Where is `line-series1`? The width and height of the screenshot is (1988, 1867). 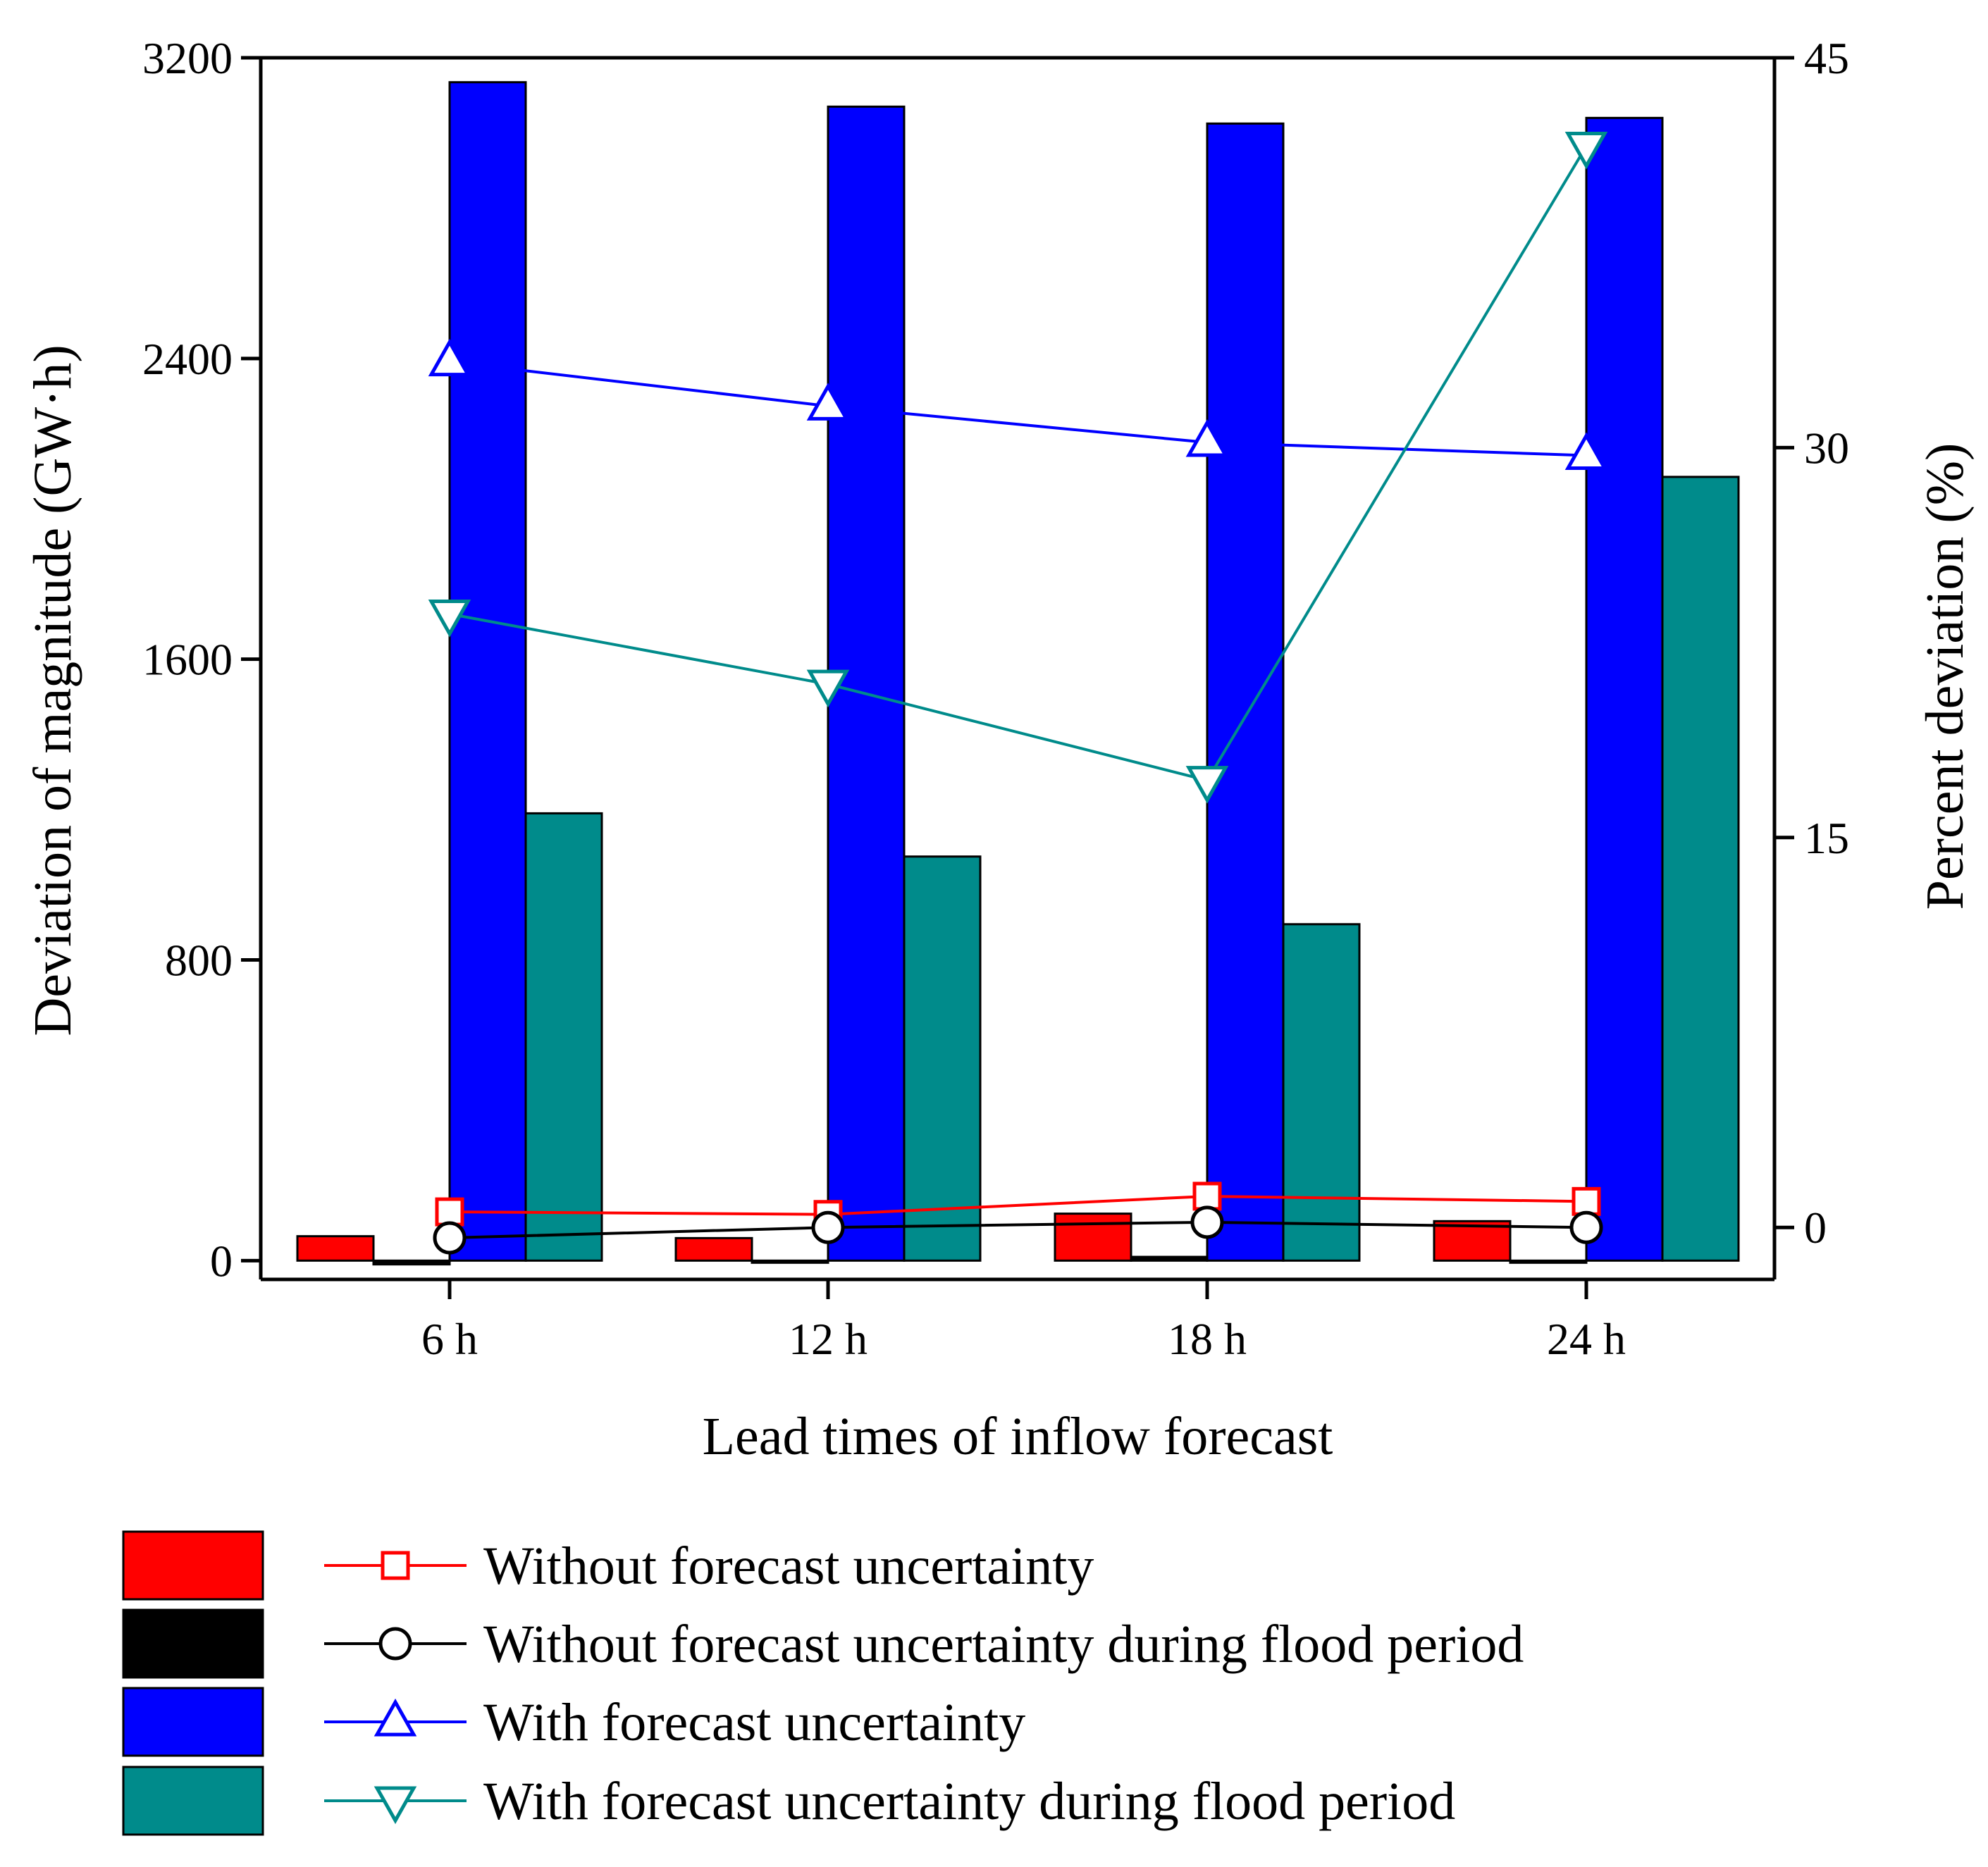
line-series1 is located at coordinates (1018, 1205).